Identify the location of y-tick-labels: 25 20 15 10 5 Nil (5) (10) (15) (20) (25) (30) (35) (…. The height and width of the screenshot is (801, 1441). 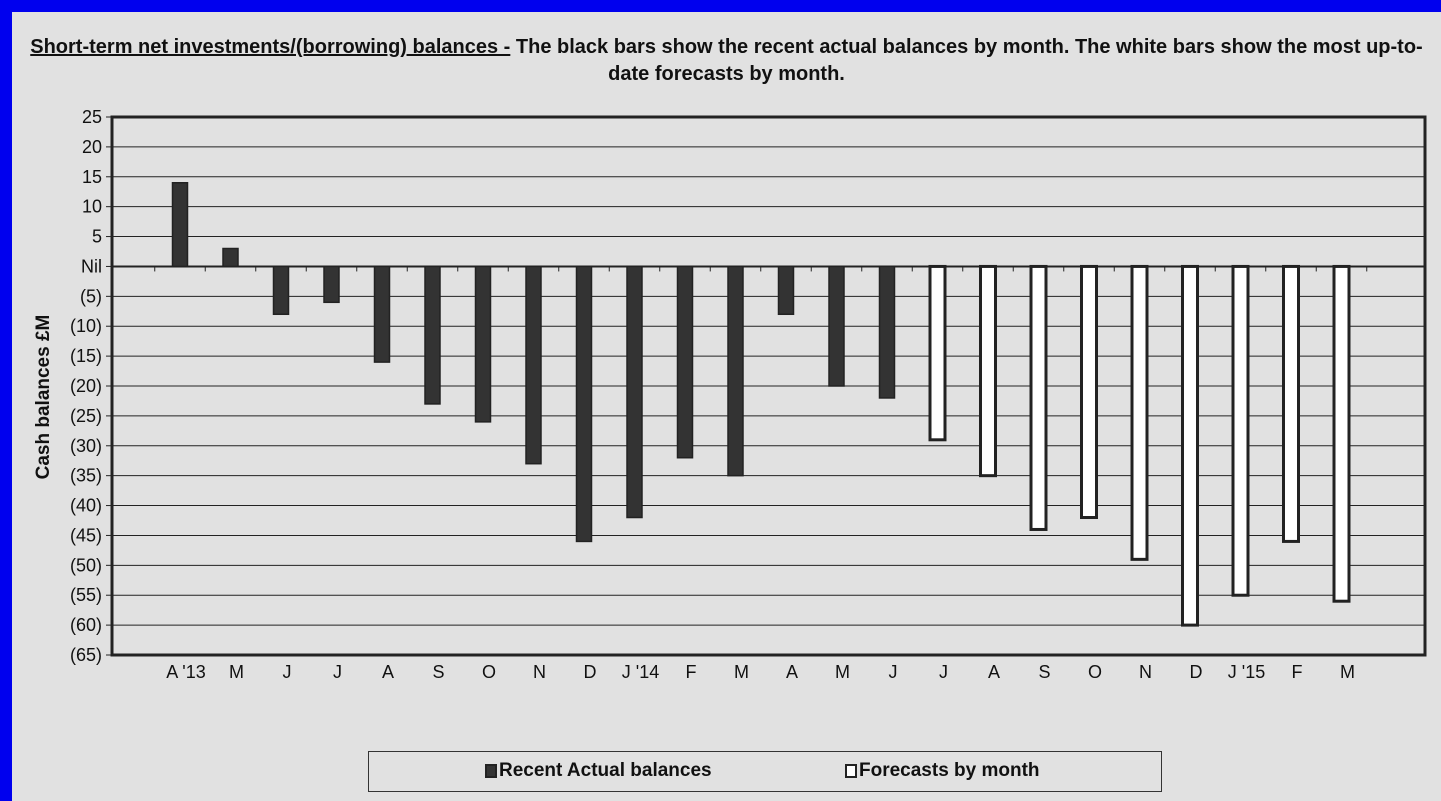
(86, 386).